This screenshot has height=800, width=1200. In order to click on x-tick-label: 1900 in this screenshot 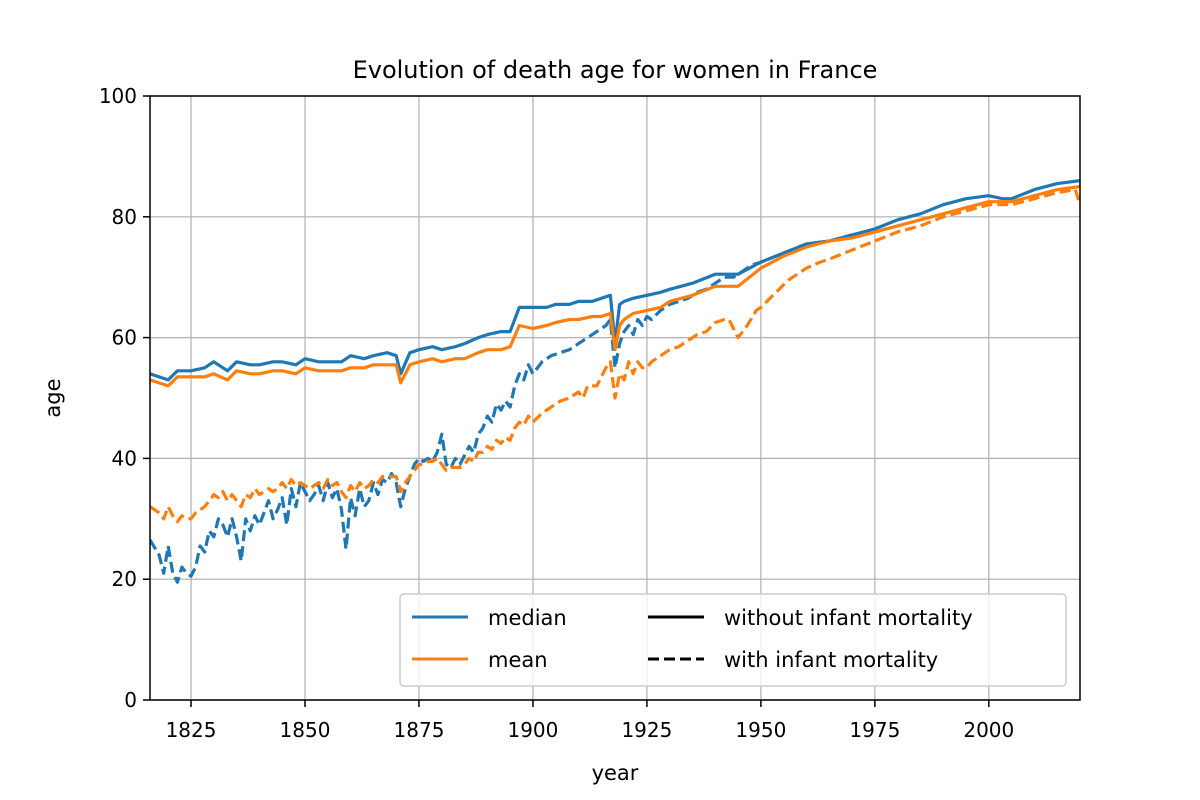, I will do `click(532, 730)`.